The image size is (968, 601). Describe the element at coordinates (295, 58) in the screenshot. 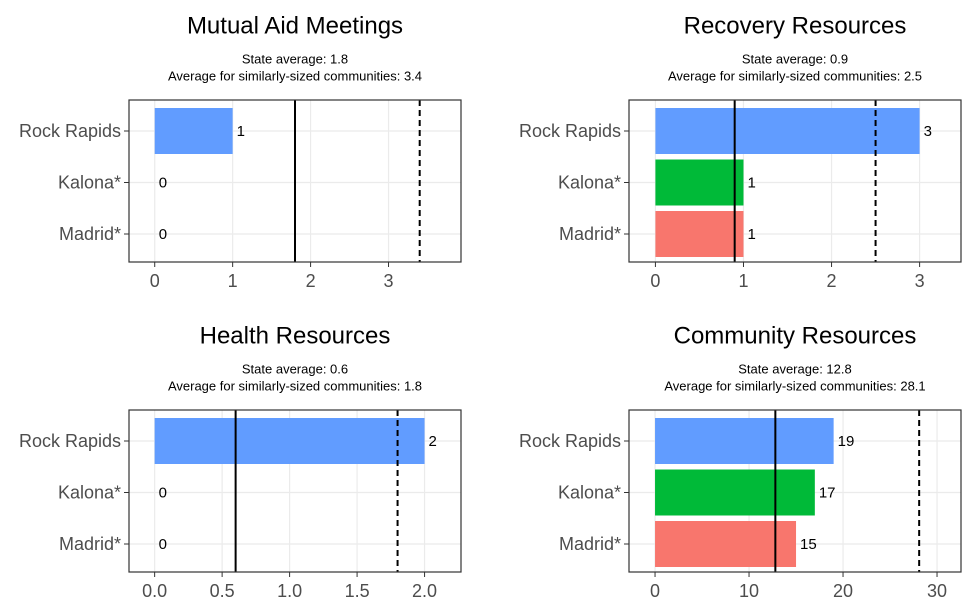

I see `panel-subtitle: State average: 1.8` at that location.